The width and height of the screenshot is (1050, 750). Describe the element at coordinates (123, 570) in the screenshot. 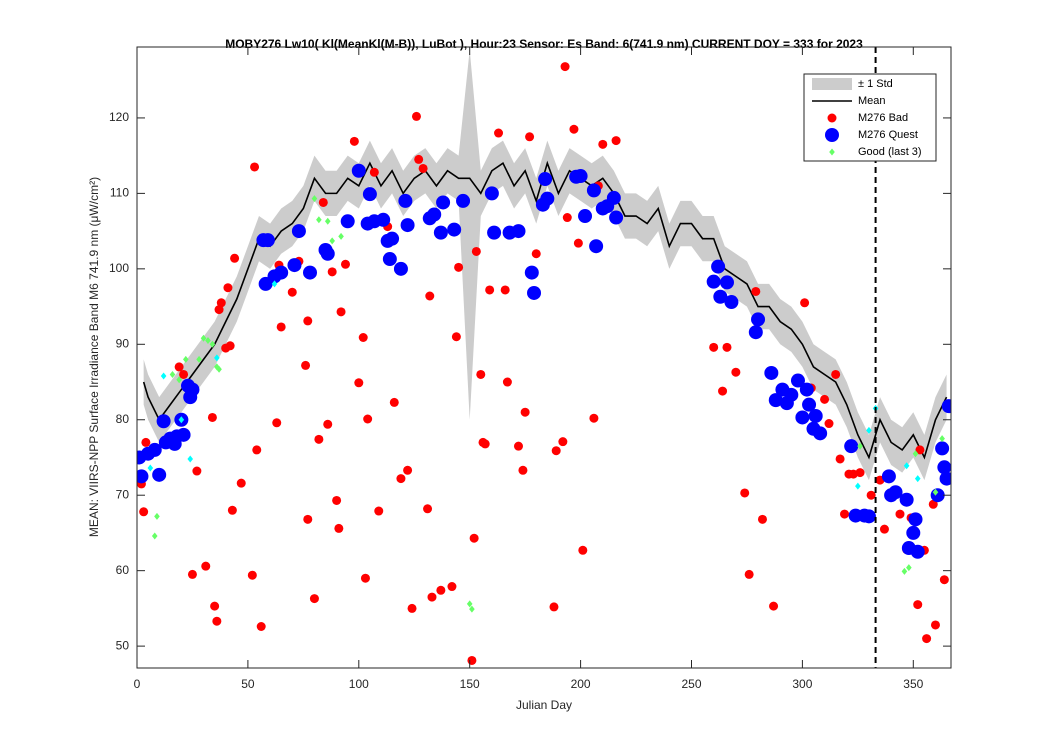

I see `y-tick-label: 60` at that location.